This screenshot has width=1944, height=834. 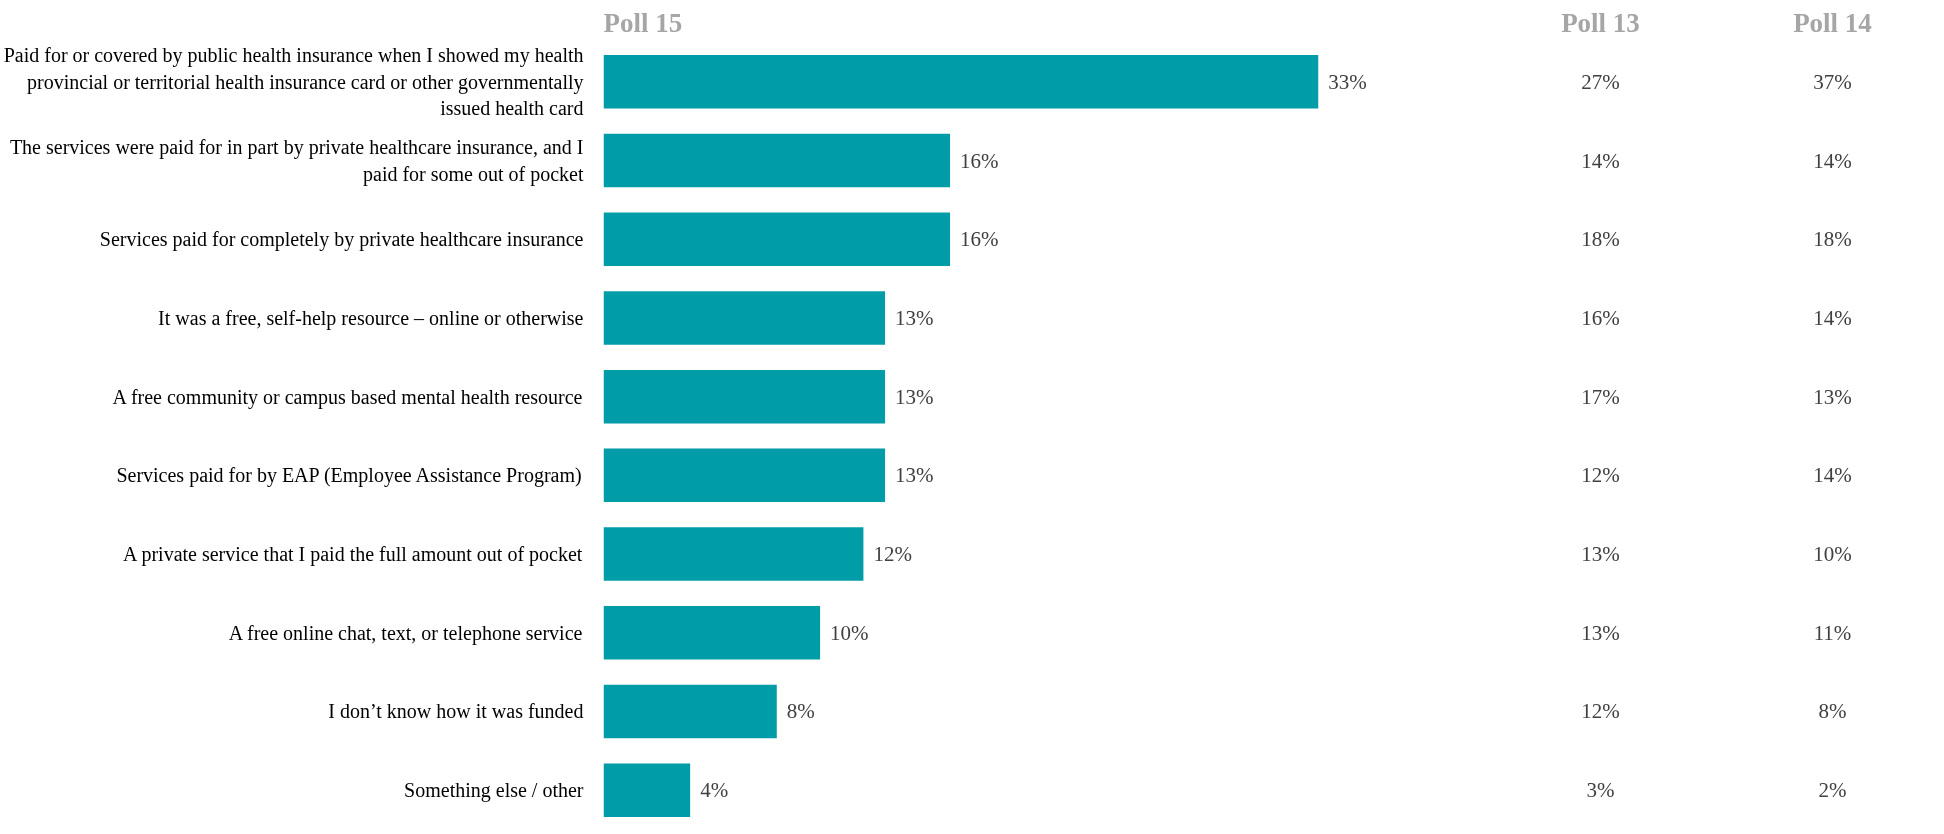 I want to click on data-label: 33%, so click(x=1347, y=81).